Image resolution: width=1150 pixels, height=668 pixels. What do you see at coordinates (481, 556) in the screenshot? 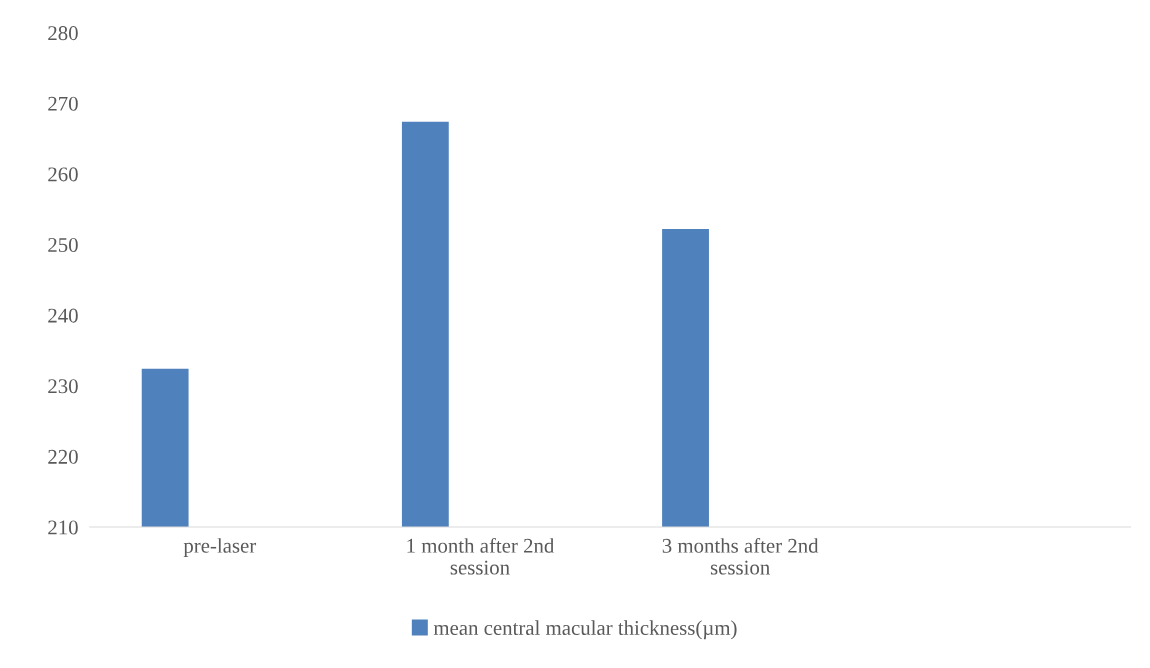
I see `x-tick-label: 1 month after 2nd session` at bounding box center [481, 556].